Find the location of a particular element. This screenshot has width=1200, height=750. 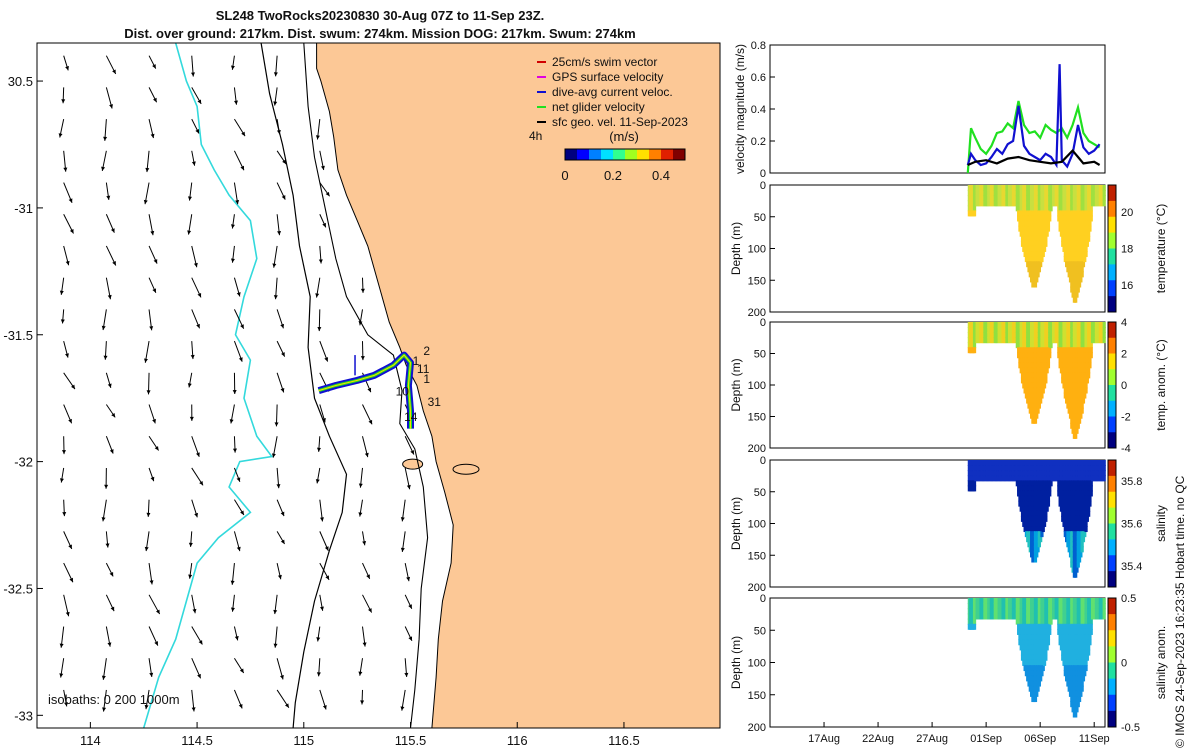

map-xtick-label: 114.5 is located at coordinates (197, 740).